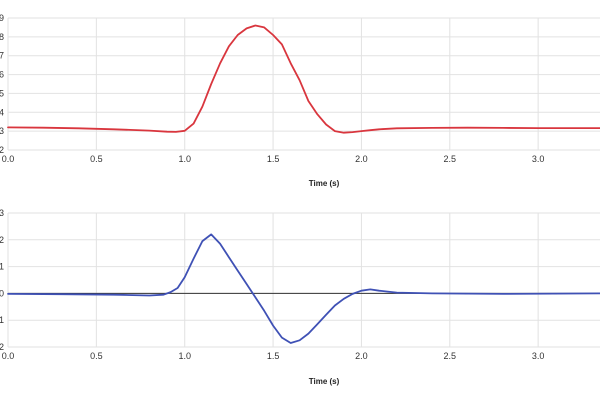 This screenshot has width=600, height=400. Describe the element at coordinates (2, 112) in the screenshot. I see `y-tick-label: 4` at that location.